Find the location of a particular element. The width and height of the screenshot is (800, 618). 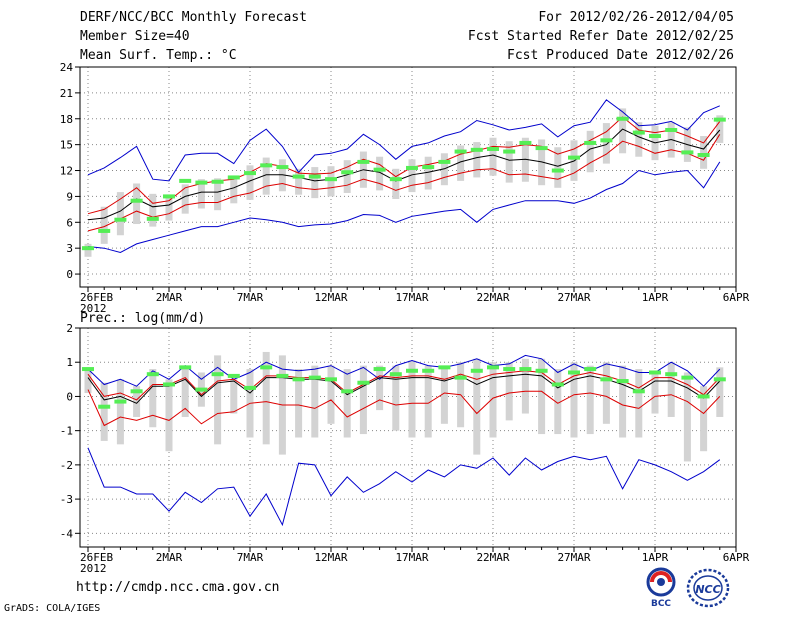

temp-xtick-label: 2MAR is located at coordinates (169, 297).